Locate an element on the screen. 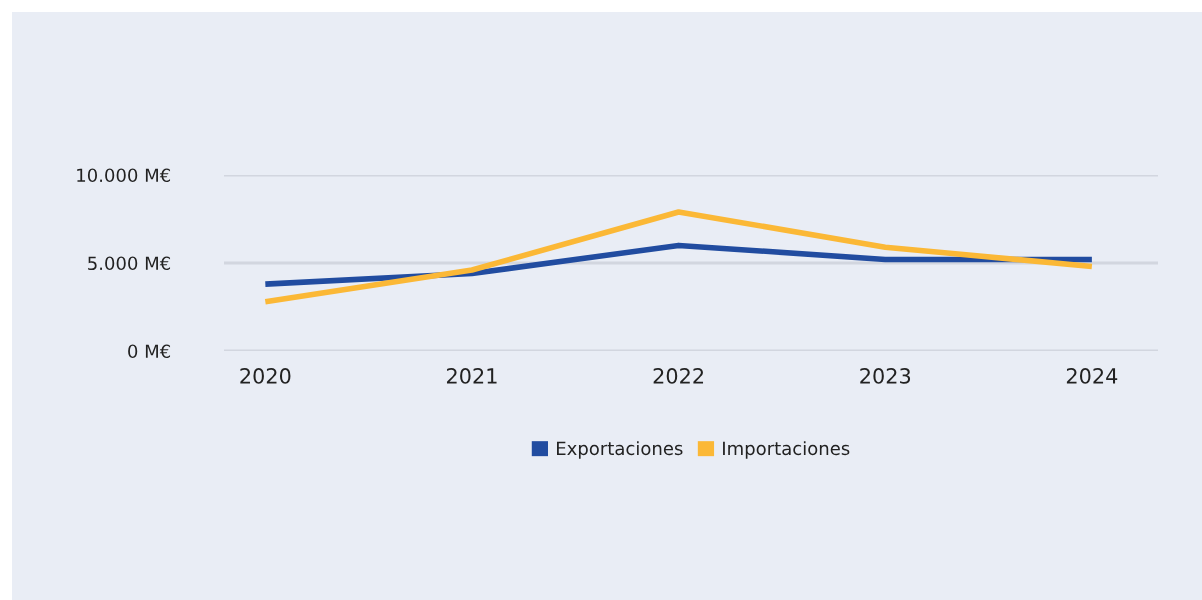  y-tick-label: 10.000 M€ is located at coordinates (124, 175).